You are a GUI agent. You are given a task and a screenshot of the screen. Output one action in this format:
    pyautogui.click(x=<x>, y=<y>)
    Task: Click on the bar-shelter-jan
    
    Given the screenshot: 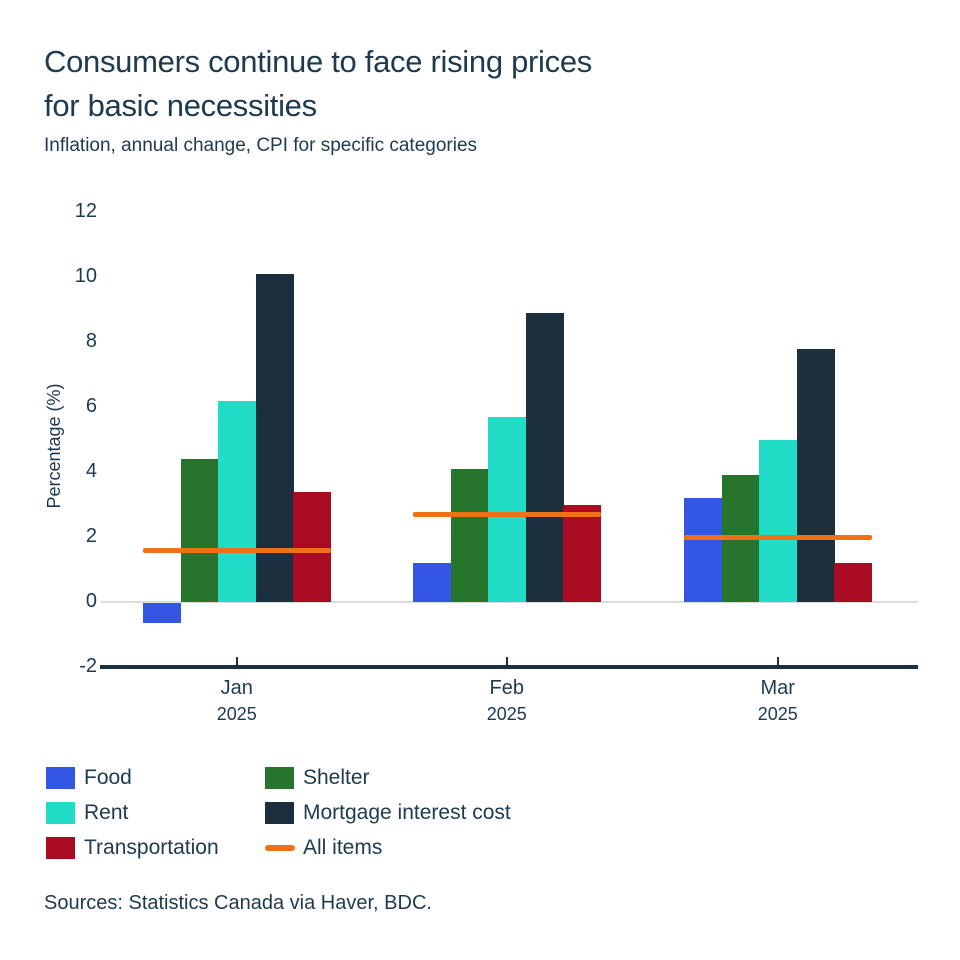 What is the action you would take?
    pyautogui.click(x=199, y=530)
    